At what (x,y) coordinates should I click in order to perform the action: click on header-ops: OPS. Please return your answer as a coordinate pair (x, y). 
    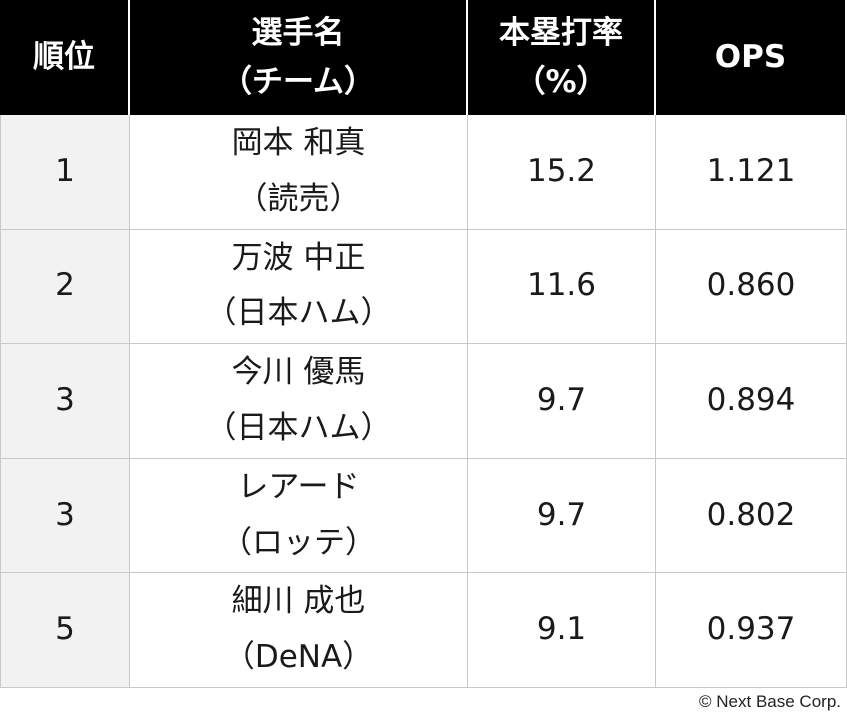
    Looking at the image, I should click on (751, 57).